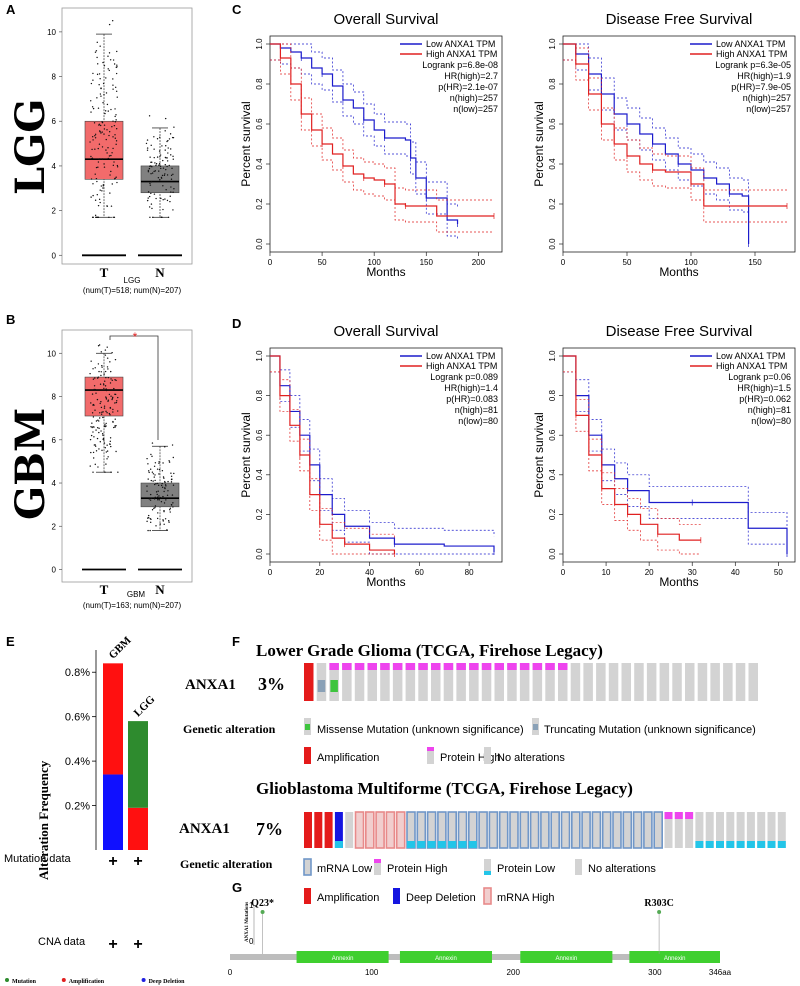 The image size is (800, 986). I want to click on legend-label: Mutation, so click(24, 982).